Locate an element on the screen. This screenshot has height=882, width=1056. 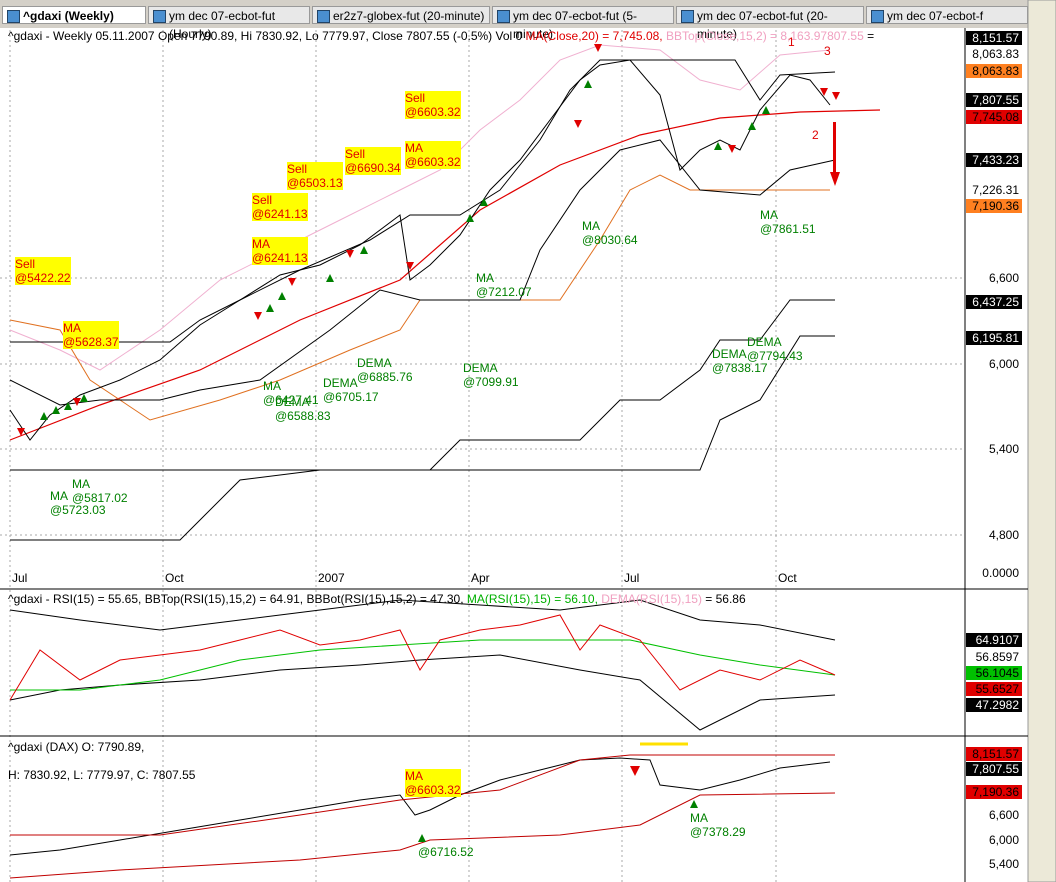
tab: ym dec 07-ecbot-f is located at coordinates (947, 15).